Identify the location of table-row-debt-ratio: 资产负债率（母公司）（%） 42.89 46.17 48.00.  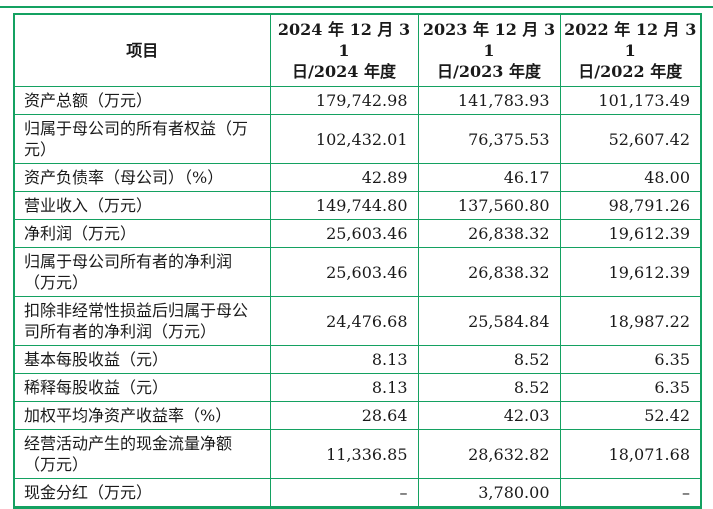
(357, 177).